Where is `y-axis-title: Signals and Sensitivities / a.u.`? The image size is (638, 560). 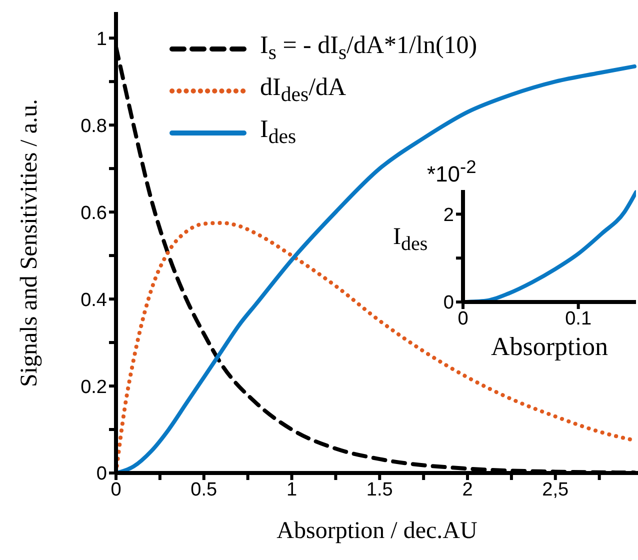 y-axis-title: Signals and Sensitivities / a.u. is located at coordinates (30, 242).